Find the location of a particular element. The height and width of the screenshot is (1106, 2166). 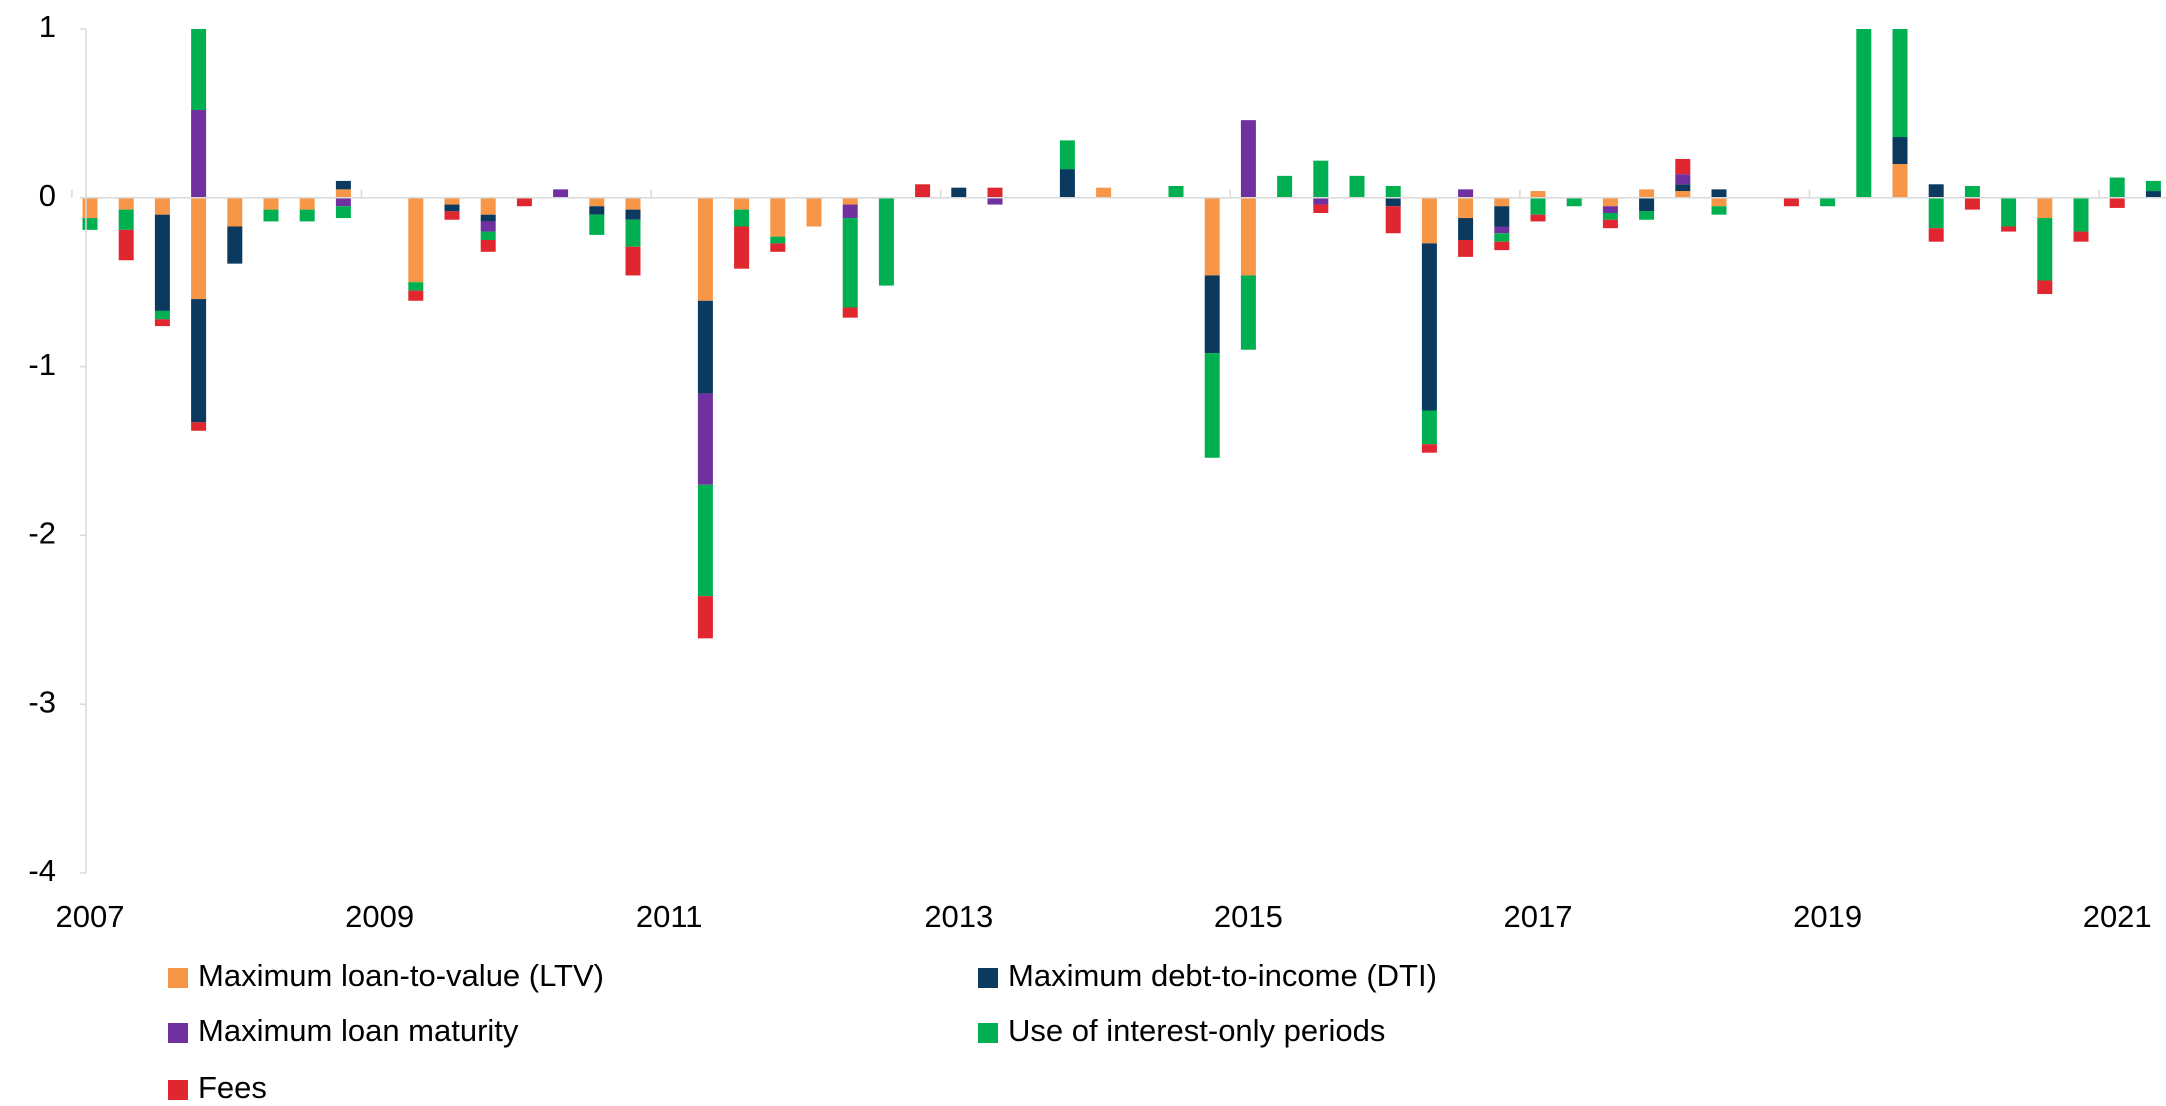

x-tick-label: 2017 is located at coordinates (1538, 916).